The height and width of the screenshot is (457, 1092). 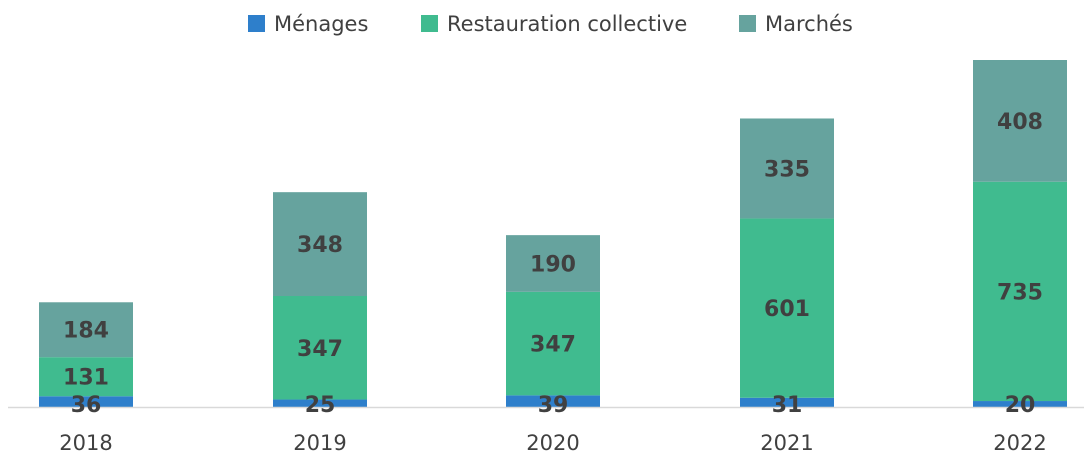 I want to click on x-axis-ticks: 2018 2019 2020 2021 2022, so click(x=552, y=443).